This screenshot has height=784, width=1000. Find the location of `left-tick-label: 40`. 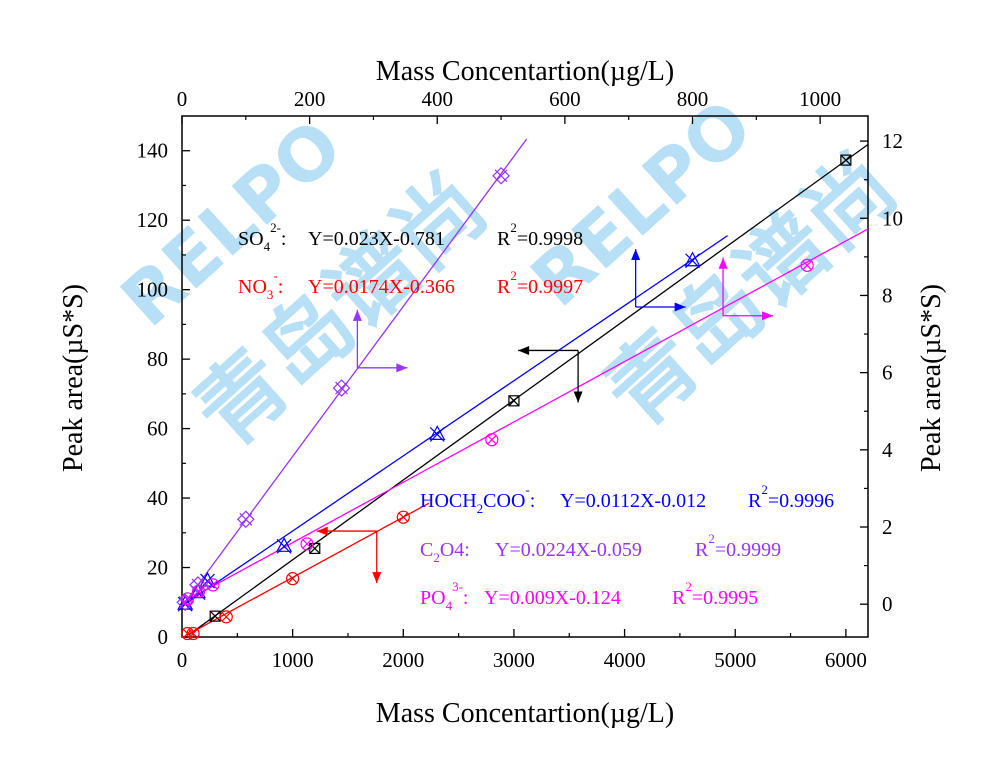

left-tick-label: 40 is located at coordinates (157, 498).